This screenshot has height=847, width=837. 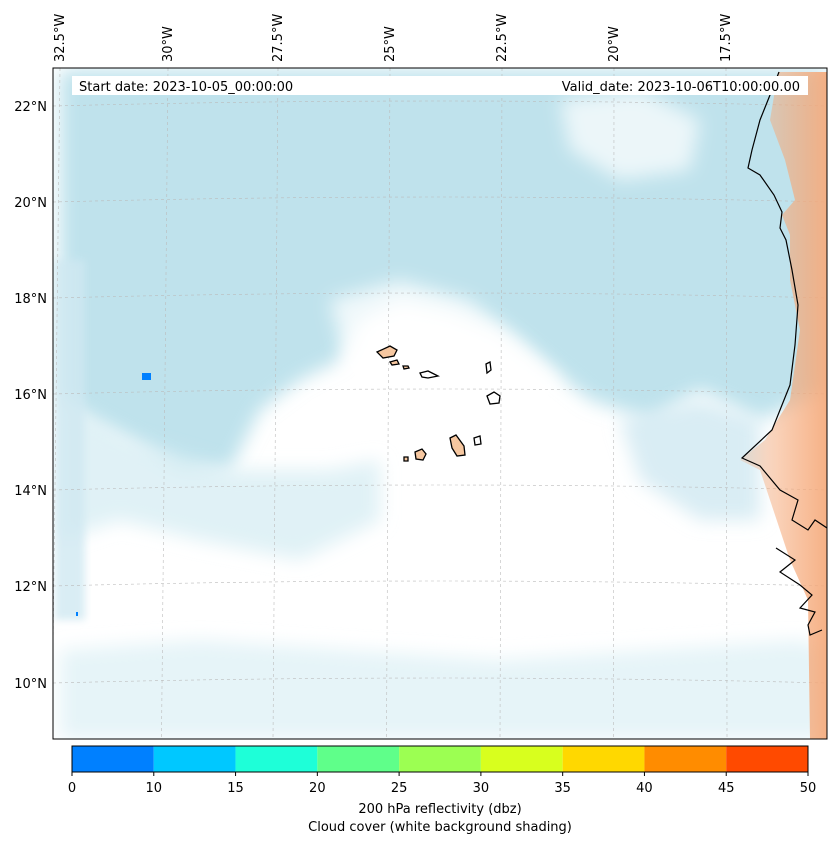 What do you see at coordinates (30, 684) in the screenshot?
I see `latitude-tick-label: 10°N` at bounding box center [30, 684].